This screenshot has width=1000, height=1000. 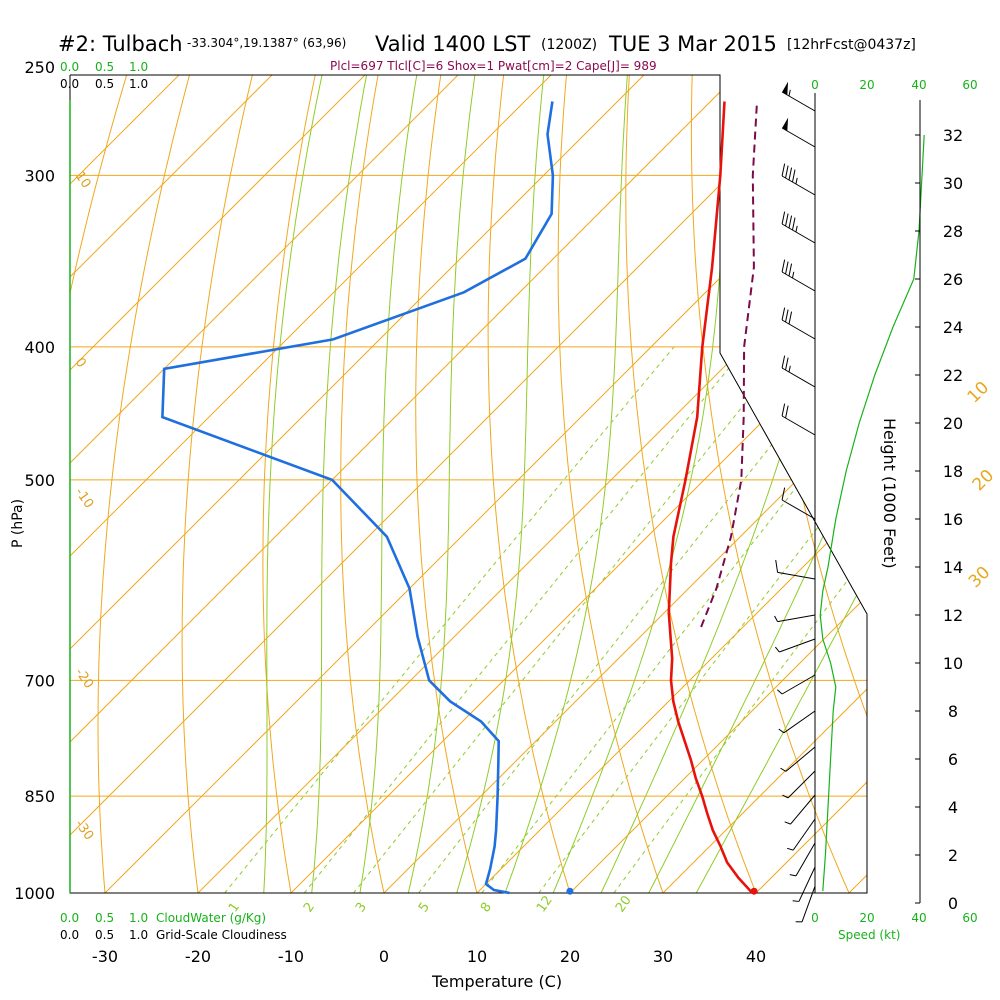 I want to click on dry-adiabat-label: -30, so click(x=84, y=830).